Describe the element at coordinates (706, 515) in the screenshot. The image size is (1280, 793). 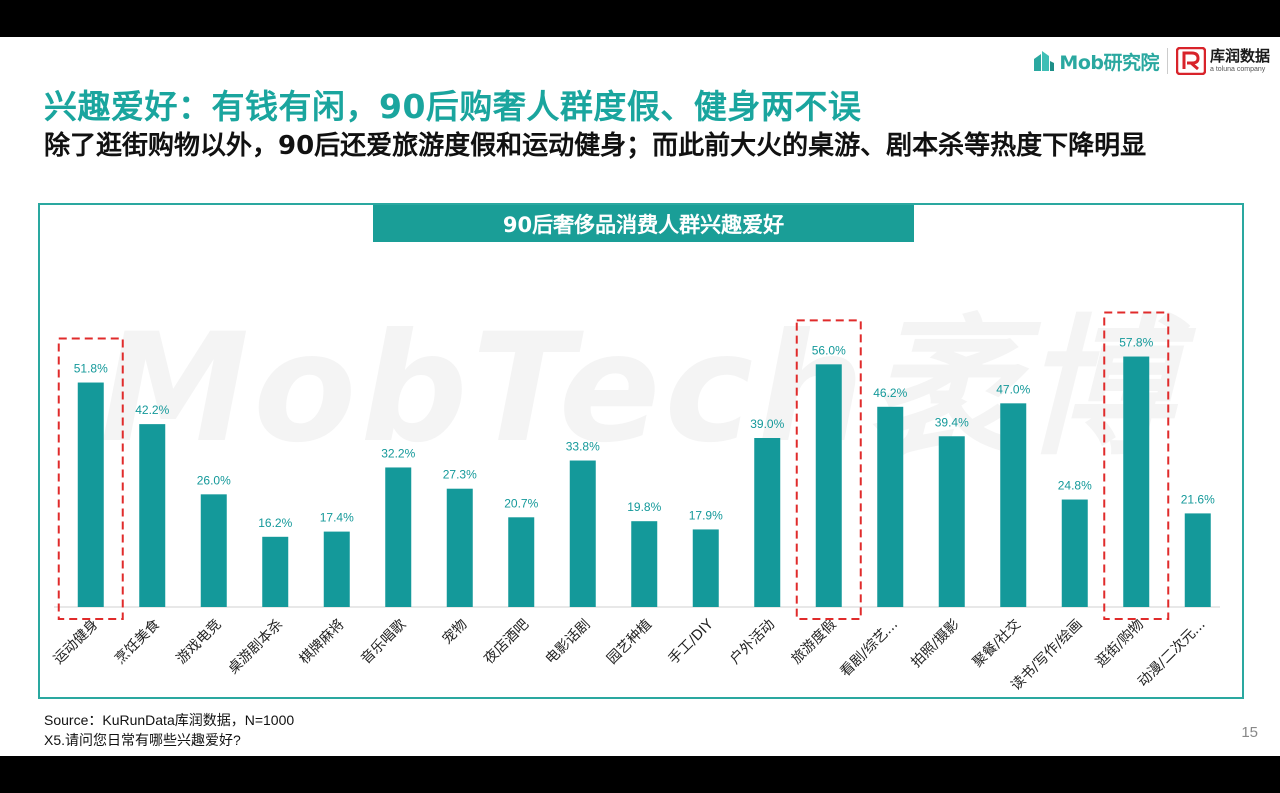
I see `data-label: 17.9%` at that location.